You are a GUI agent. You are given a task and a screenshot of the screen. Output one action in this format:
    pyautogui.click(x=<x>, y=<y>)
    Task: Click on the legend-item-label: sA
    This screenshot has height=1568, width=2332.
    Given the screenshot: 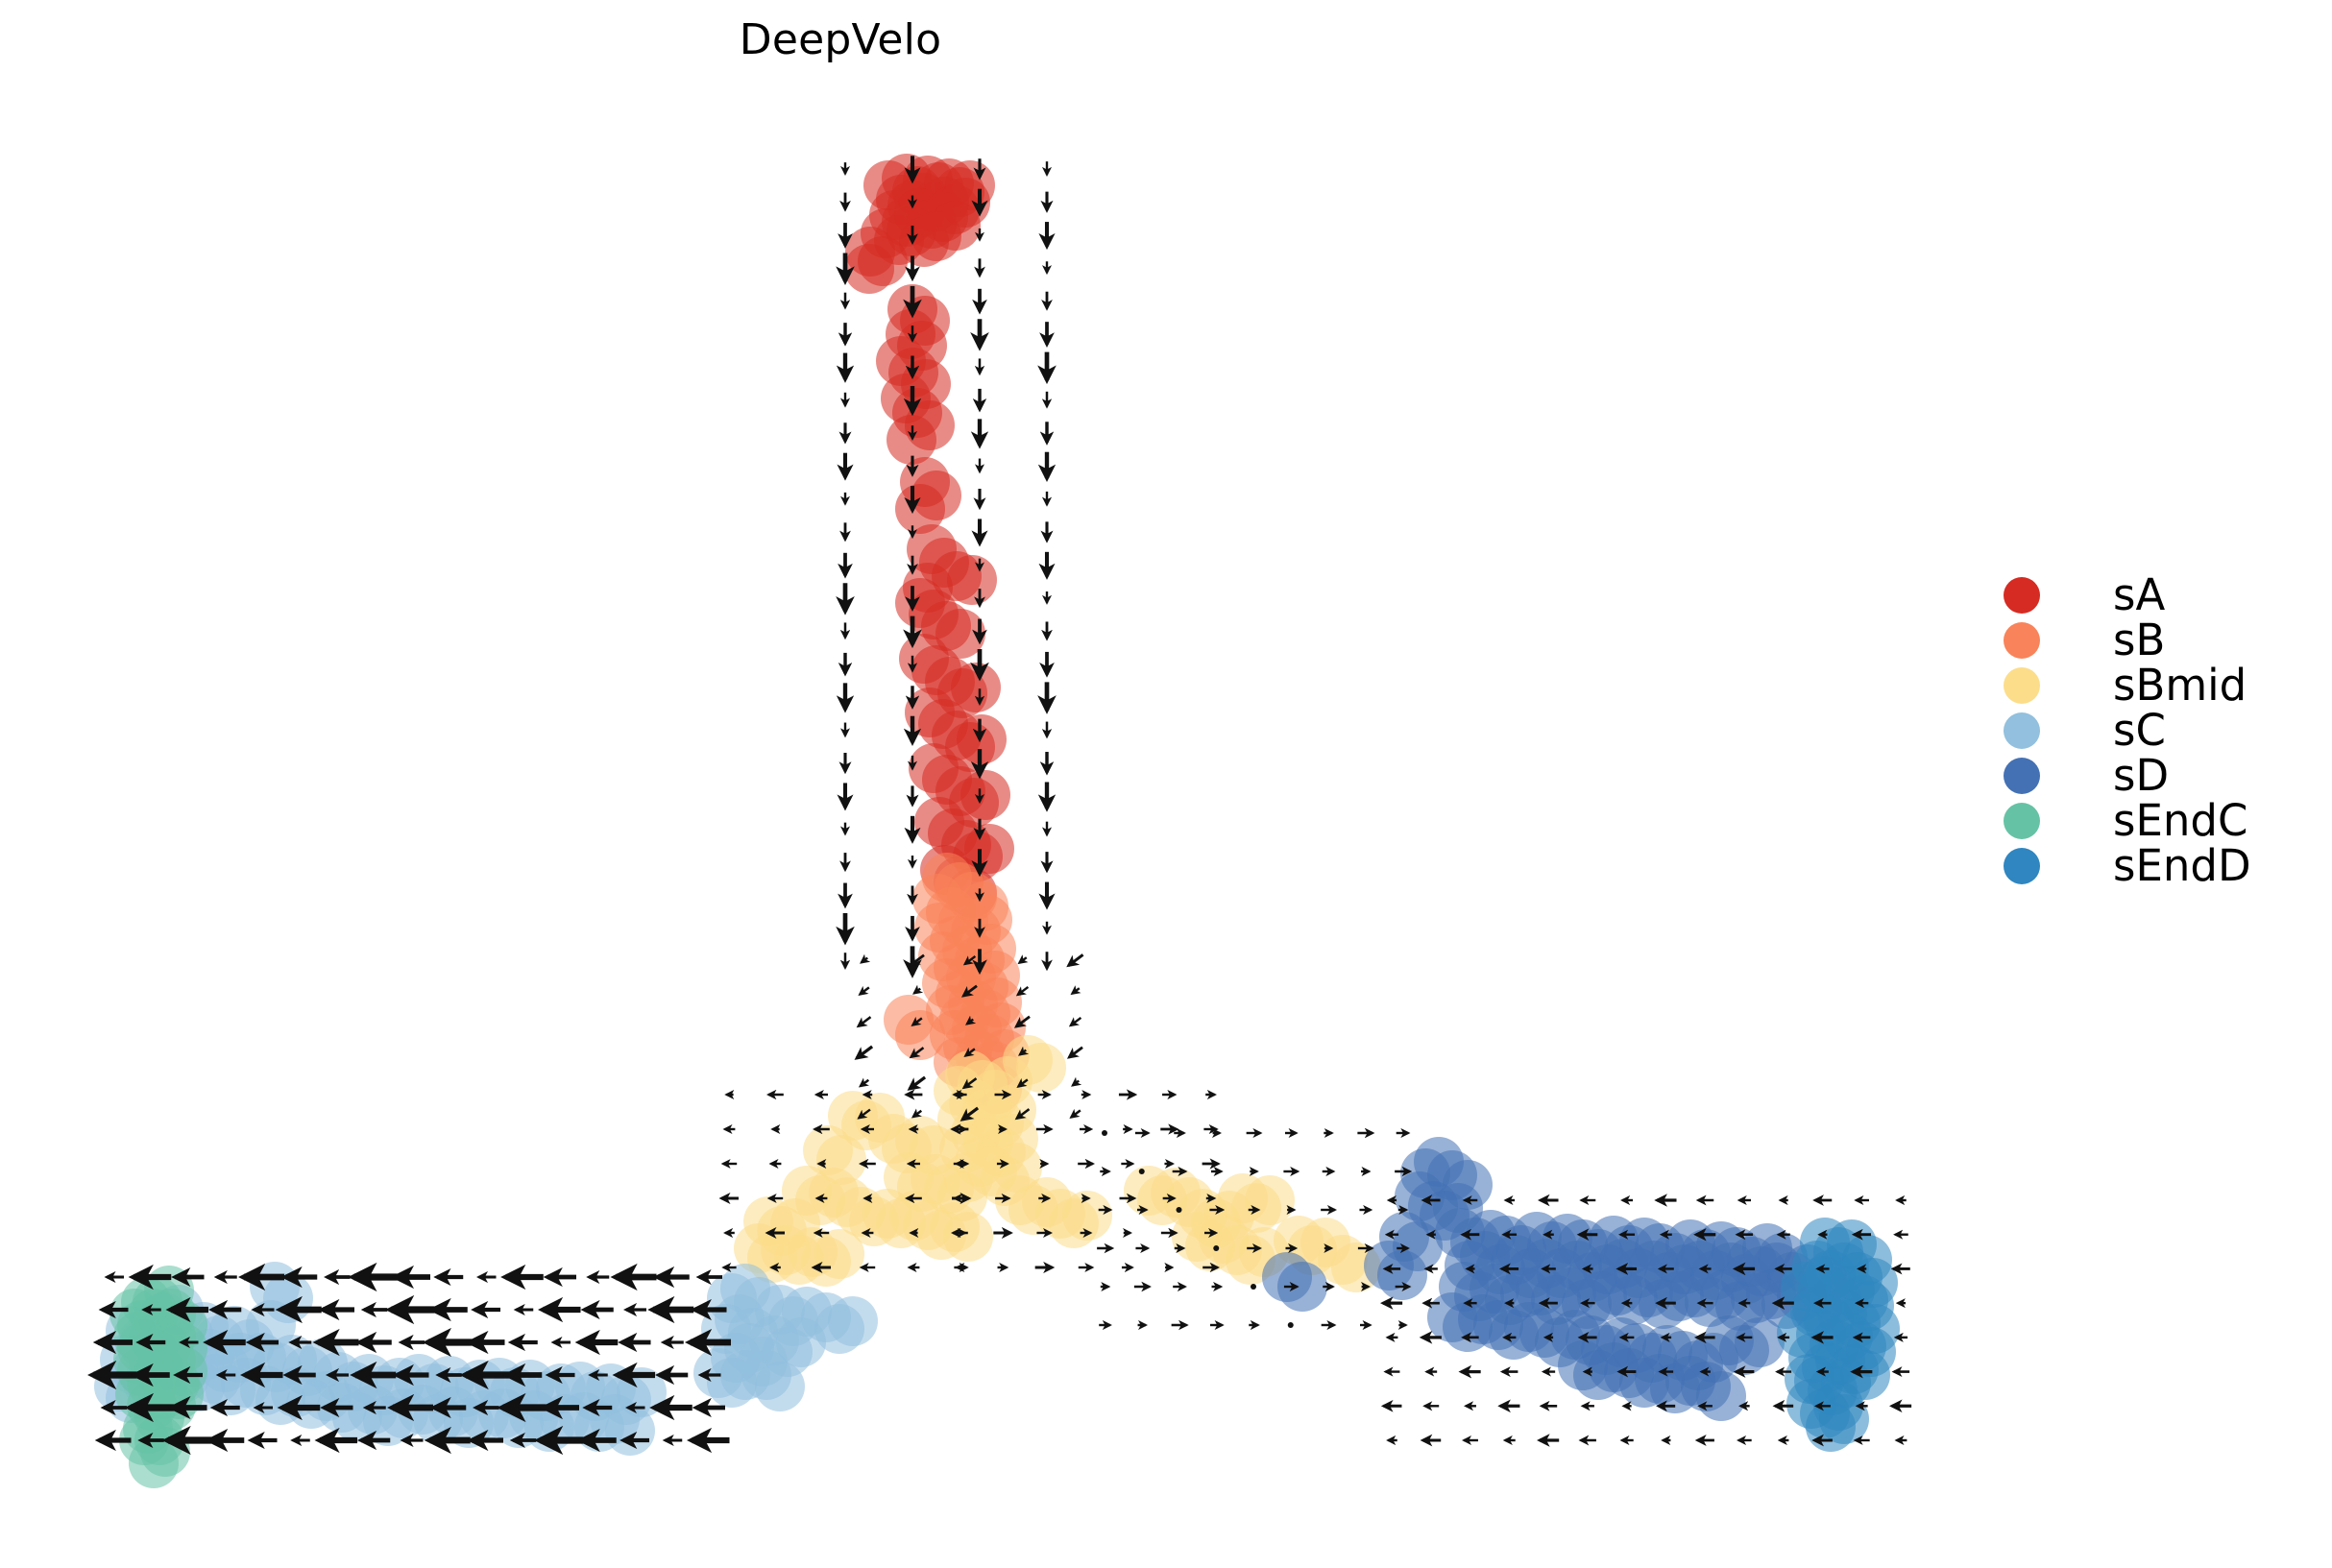 What is the action you would take?
    pyautogui.click(x=2139, y=594)
    